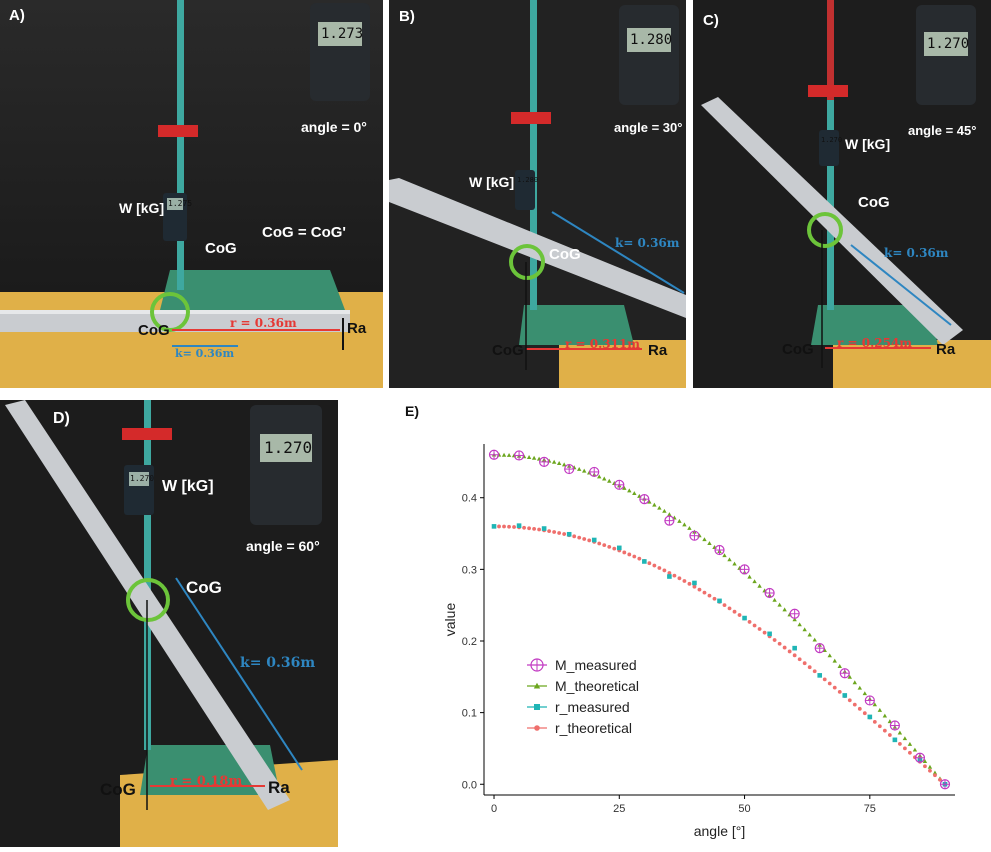 This screenshot has width=991, height=852. I want to click on scale-reading-c: 1.270, so click(948, 44).